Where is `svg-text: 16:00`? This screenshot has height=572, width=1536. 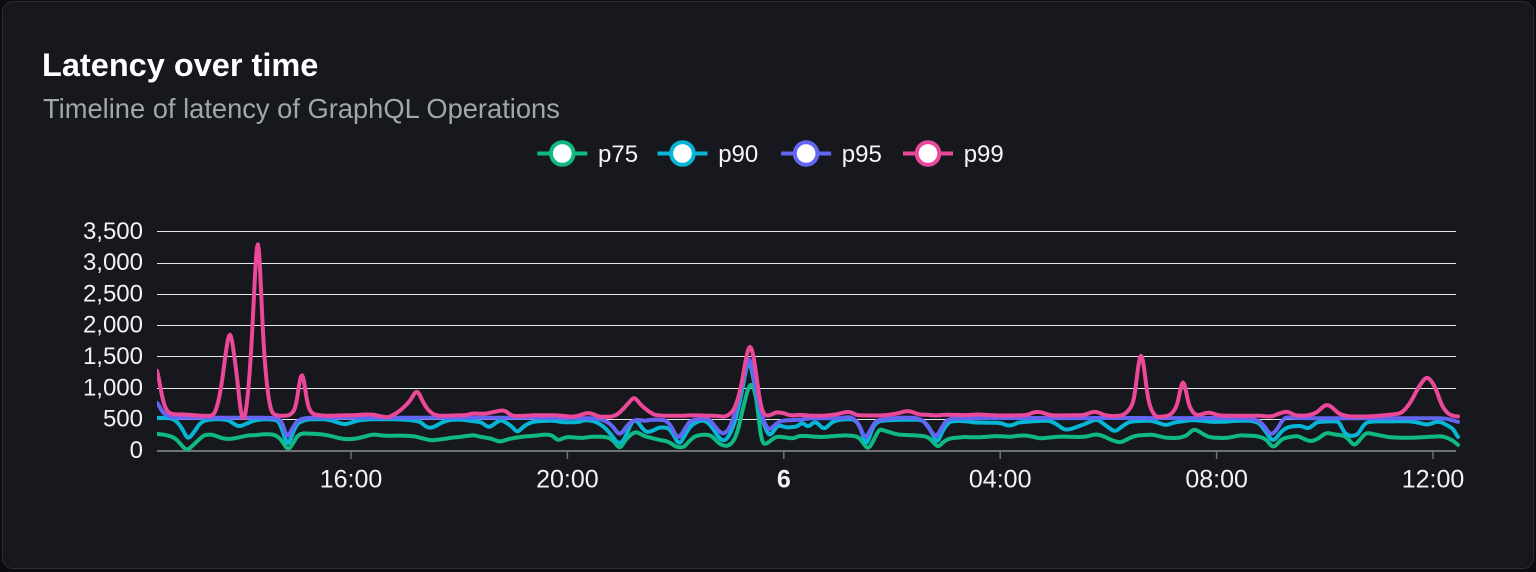
svg-text: 16:00 is located at coordinates (351, 479).